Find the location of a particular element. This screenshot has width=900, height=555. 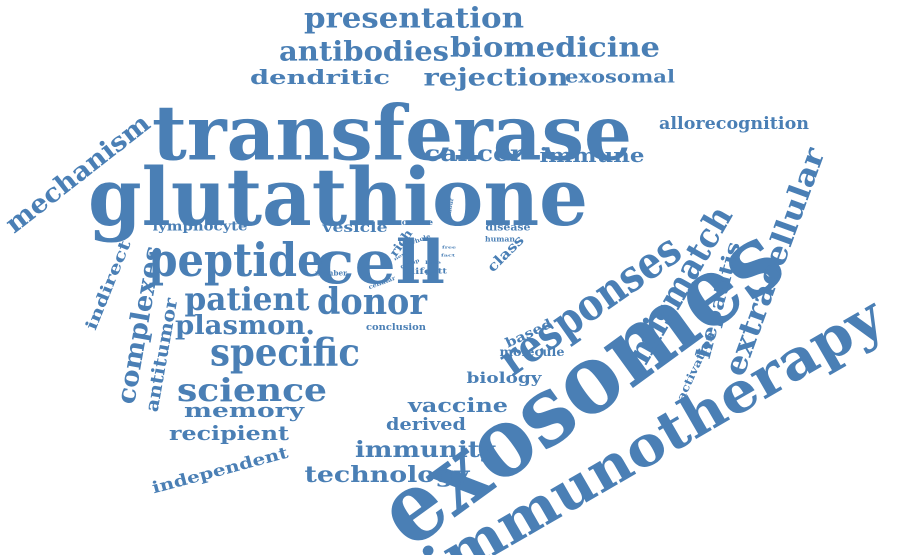

word-immune: immune is located at coordinates (592, 155).